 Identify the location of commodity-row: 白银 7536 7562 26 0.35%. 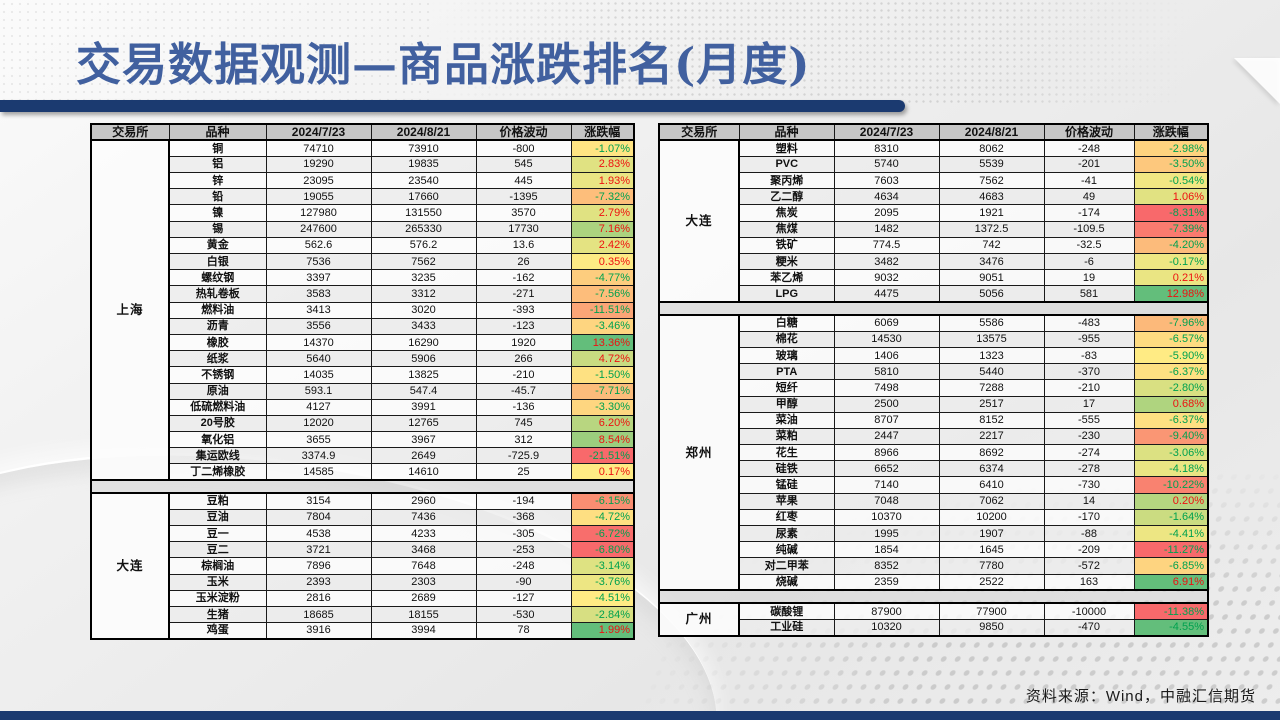
(363, 261).